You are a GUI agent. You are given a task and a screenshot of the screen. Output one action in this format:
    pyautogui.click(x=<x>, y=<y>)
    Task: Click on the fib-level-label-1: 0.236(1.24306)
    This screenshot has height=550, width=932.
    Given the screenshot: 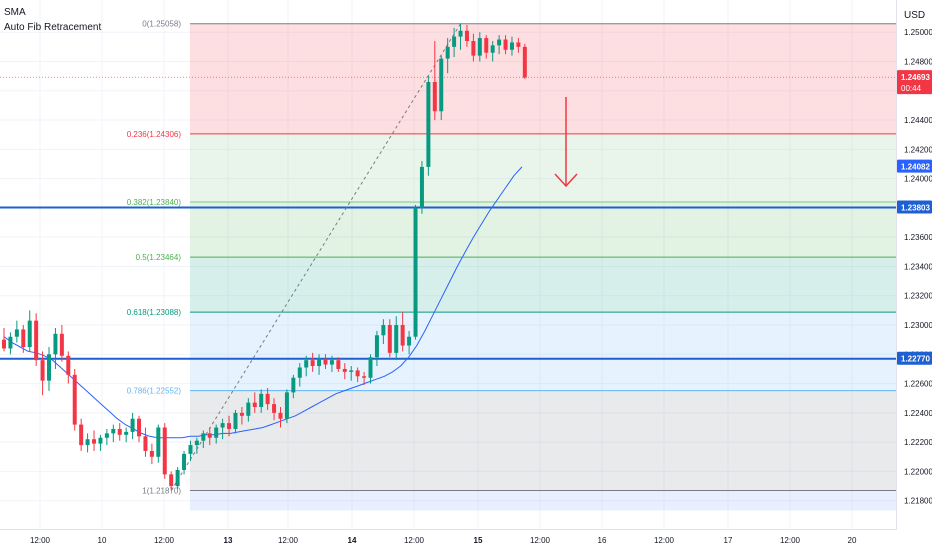 What is the action you would take?
    pyautogui.click(x=154, y=134)
    